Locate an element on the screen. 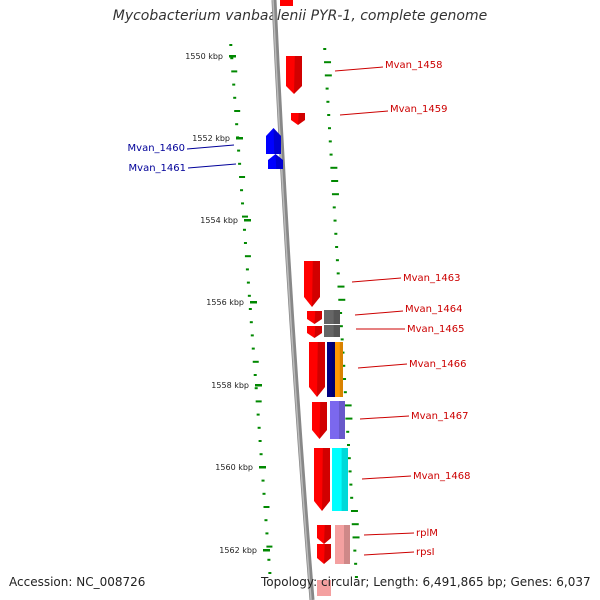 The width and height of the screenshot is (600, 600). gene-label-rplm: rplM is located at coordinates (427, 533).